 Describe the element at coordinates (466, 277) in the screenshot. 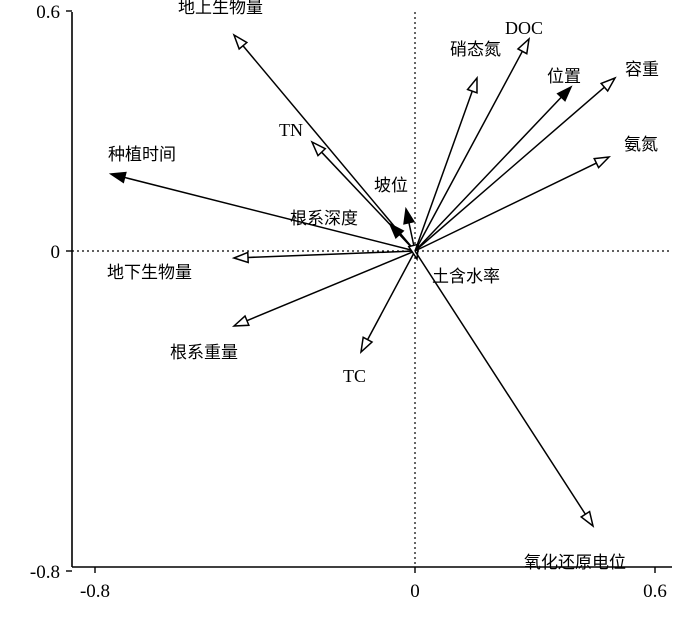

I see `vector-label: 土含水率` at that location.